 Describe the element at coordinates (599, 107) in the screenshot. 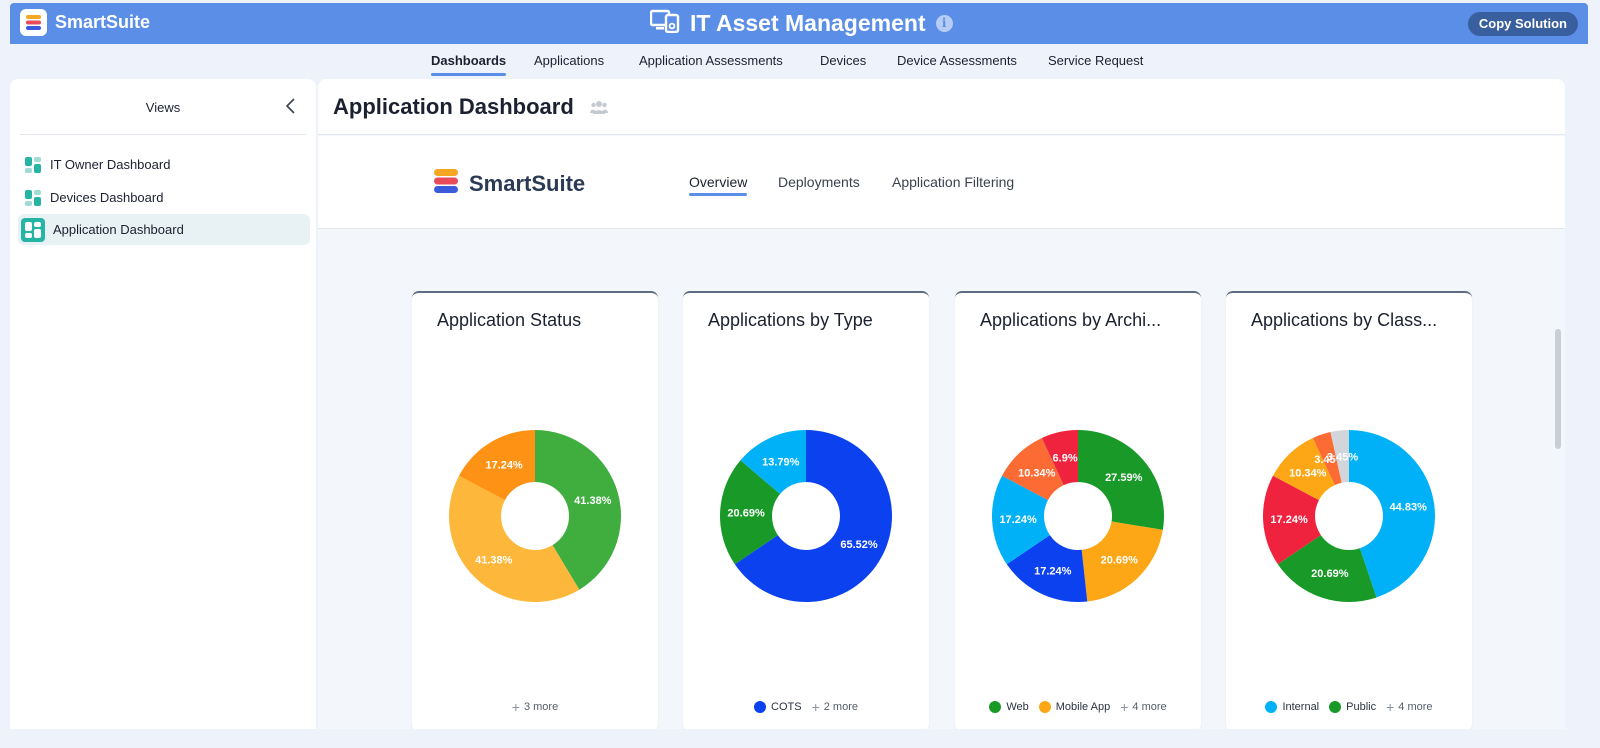

I see `people-icon` at that location.